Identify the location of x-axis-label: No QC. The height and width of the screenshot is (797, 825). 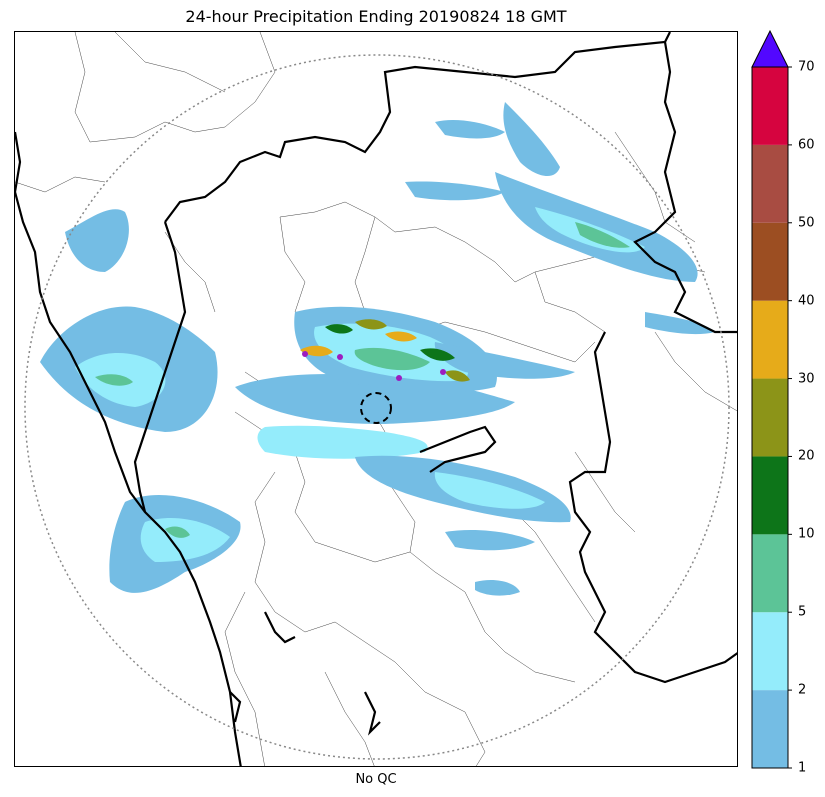
(376, 779).